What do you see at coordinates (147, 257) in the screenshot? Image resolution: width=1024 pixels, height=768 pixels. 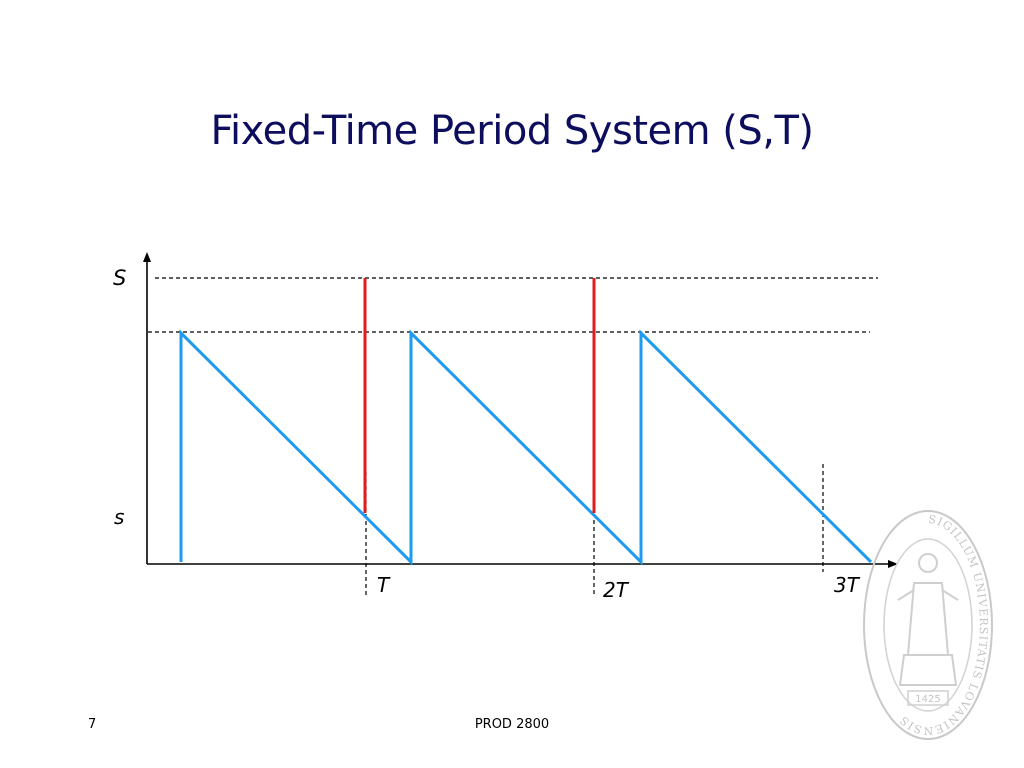 I see `y-axis-arrow-icon` at bounding box center [147, 257].